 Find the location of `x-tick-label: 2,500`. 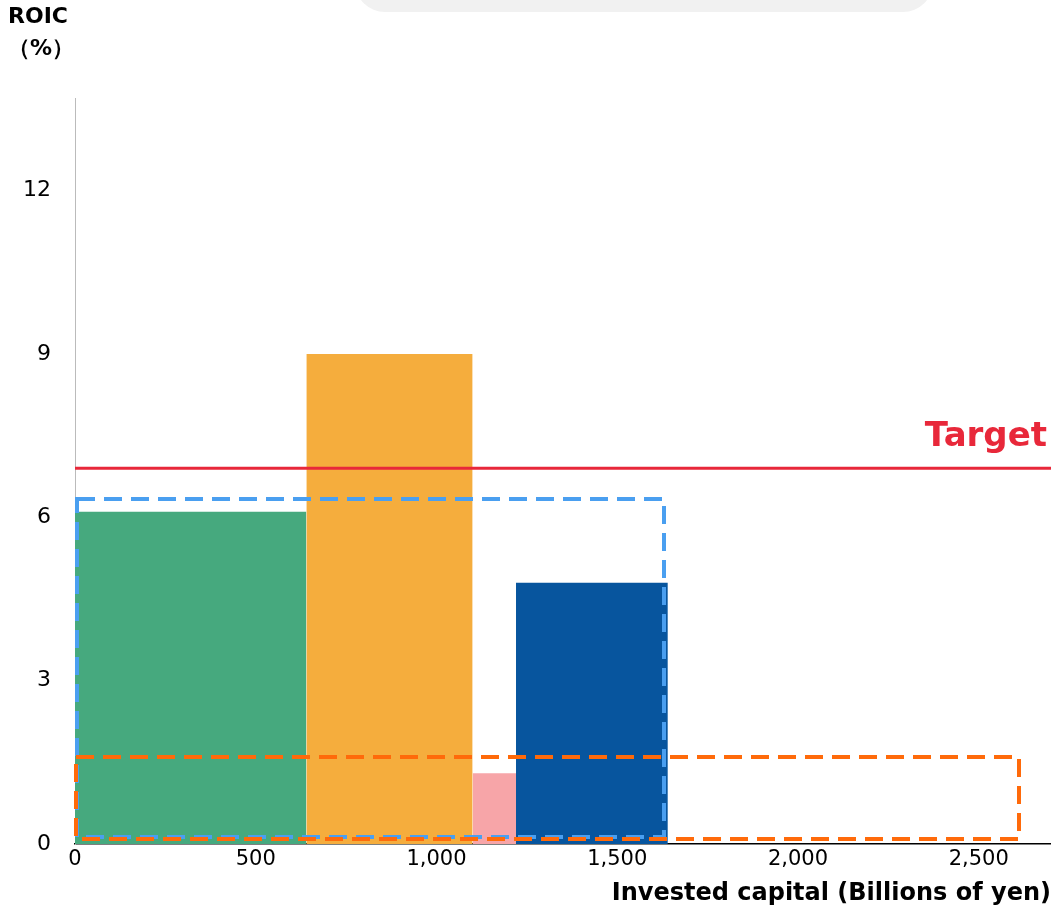

x-tick-label: 2,500 is located at coordinates (978, 858).